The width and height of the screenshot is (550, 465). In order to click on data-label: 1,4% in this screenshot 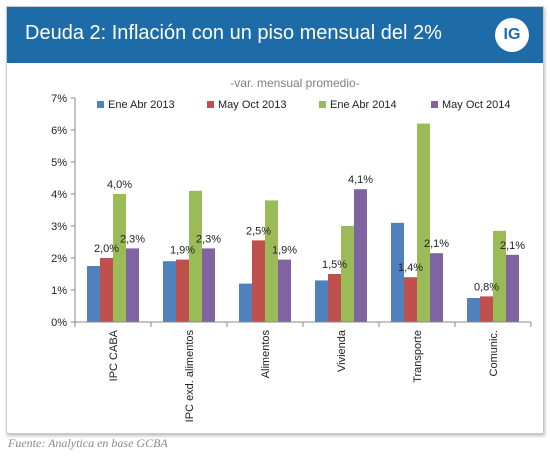, I will do `click(410, 268)`.